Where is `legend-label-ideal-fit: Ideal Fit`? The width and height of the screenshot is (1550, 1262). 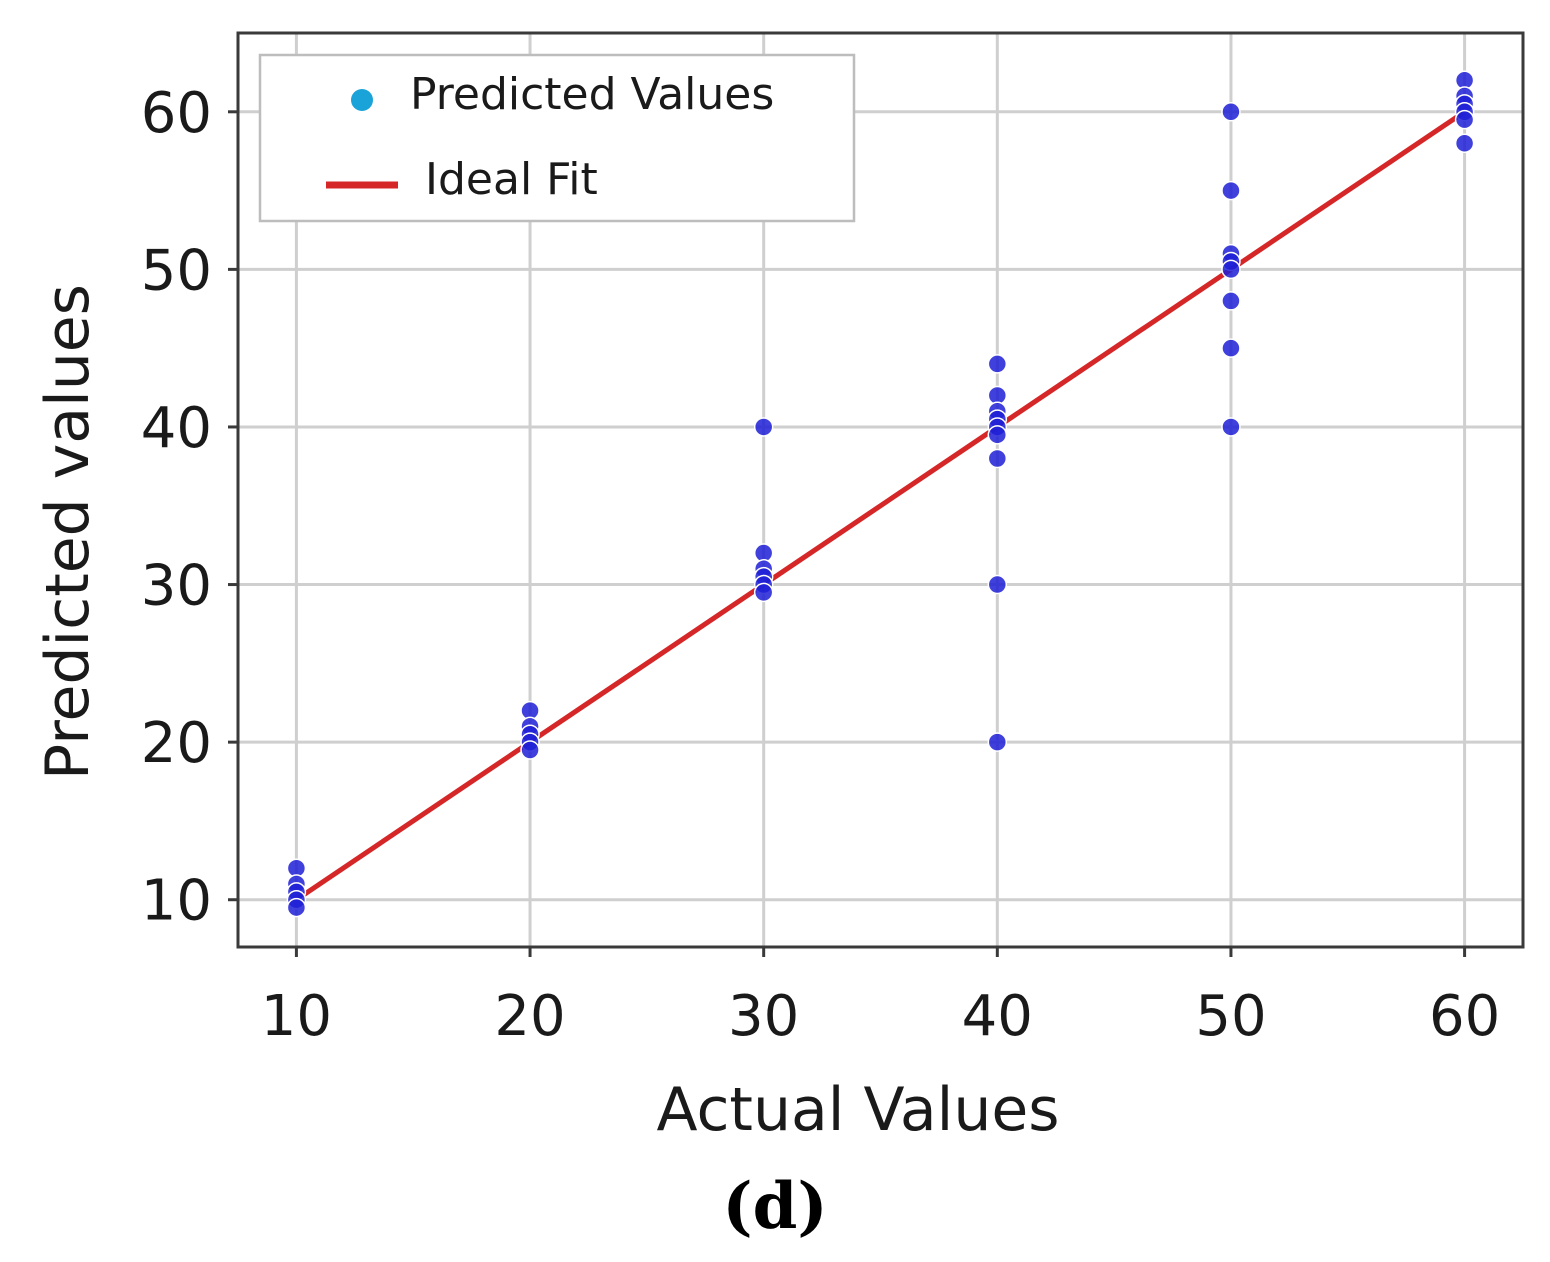
legend-label-ideal-fit: Ideal Fit is located at coordinates (511, 179).